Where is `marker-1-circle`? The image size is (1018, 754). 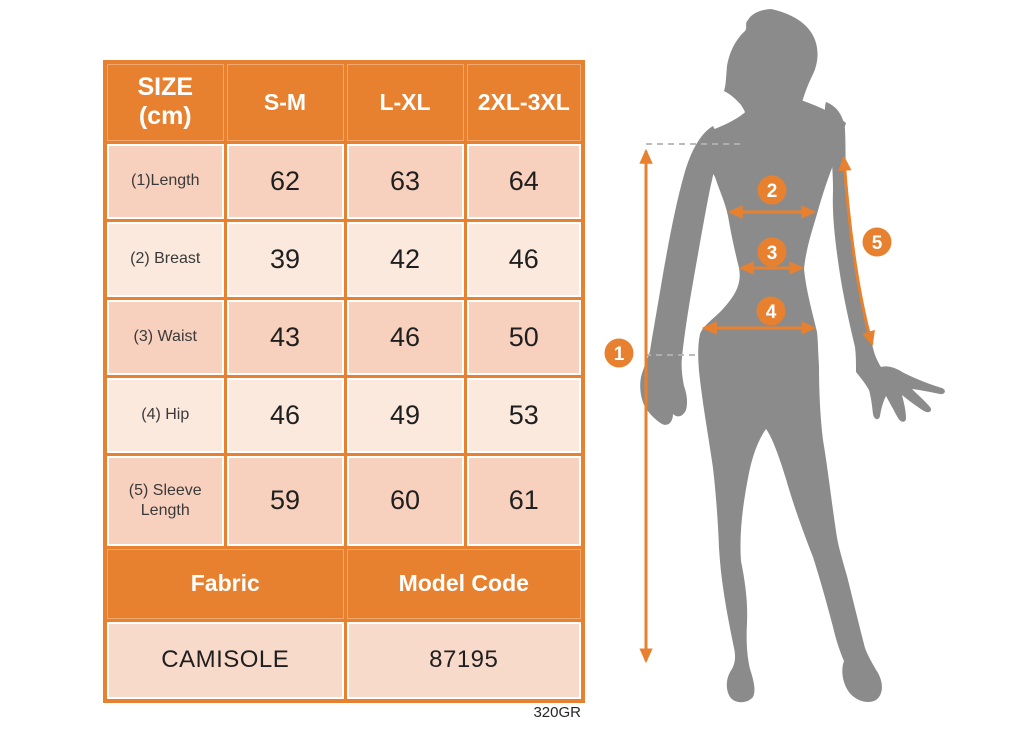 marker-1-circle is located at coordinates (619, 353).